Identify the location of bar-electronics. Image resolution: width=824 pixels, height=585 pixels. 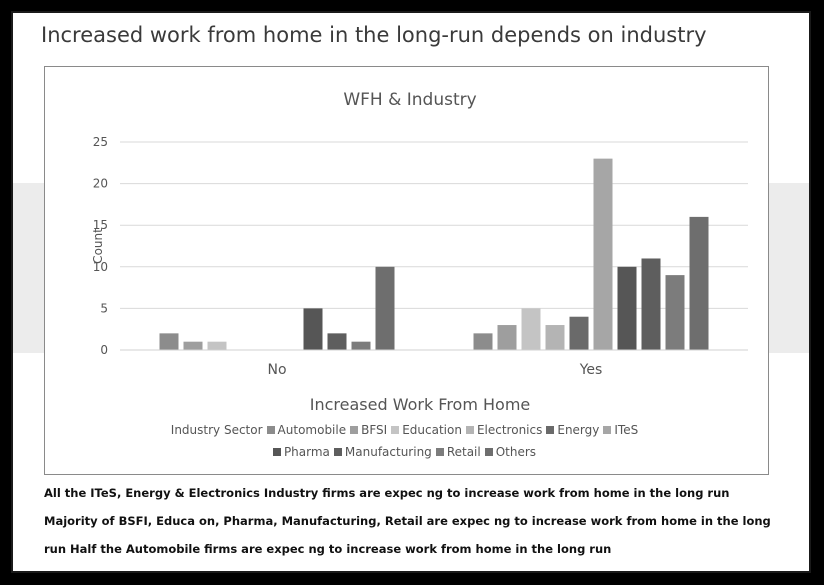
(555, 337).